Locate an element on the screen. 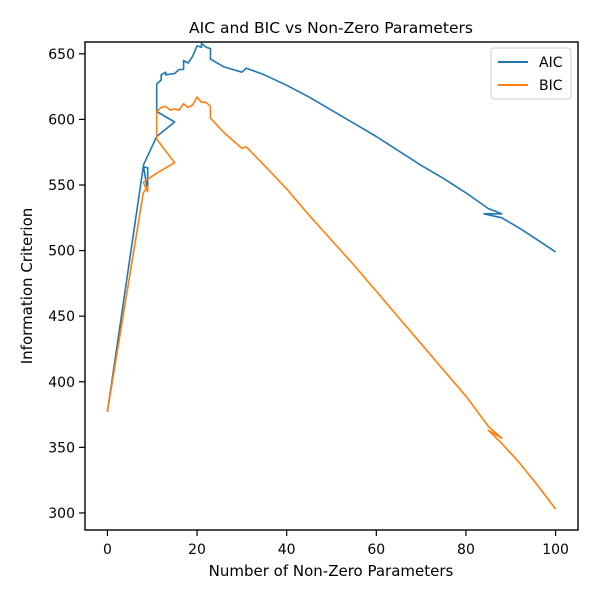 The width and height of the screenshot is (600, 600). x-tick-label: 40 is located at coordinates (287, 550).